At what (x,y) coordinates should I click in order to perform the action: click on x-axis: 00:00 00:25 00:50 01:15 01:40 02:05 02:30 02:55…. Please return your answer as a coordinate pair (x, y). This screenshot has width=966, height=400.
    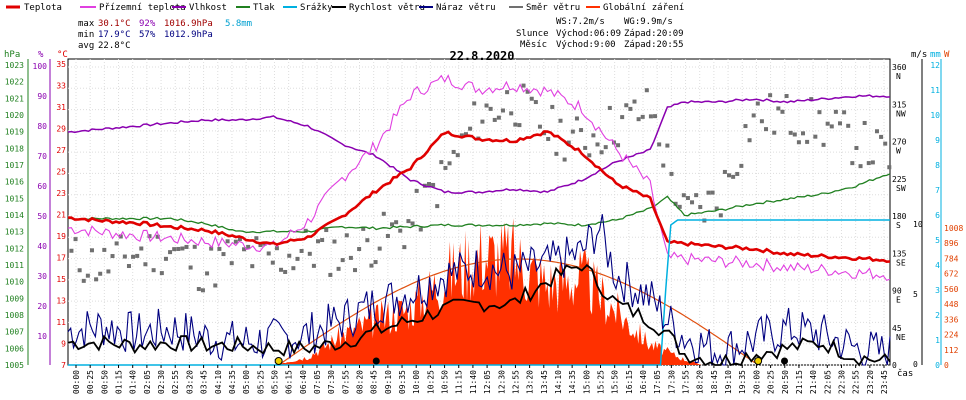
    Looking at the image, I should click on (480, 379).